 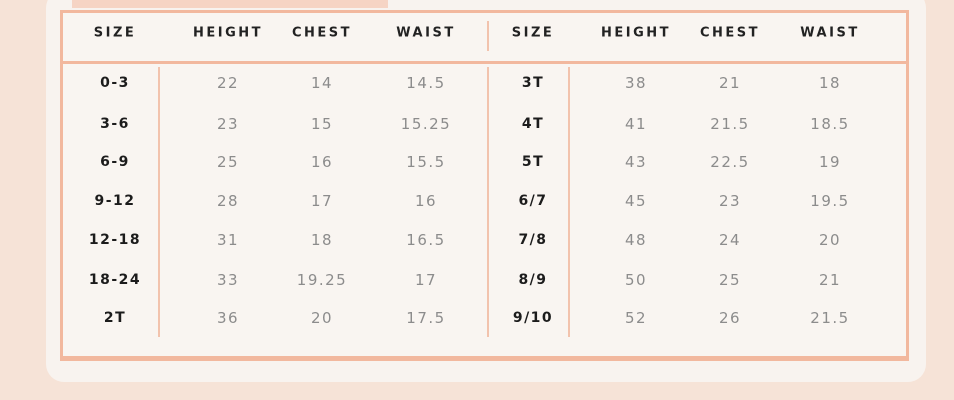 What do you see at coordinates (426, 124) in the screenshot?
I see `measurement-cell: 15.25` at bounding box center [426, 124].